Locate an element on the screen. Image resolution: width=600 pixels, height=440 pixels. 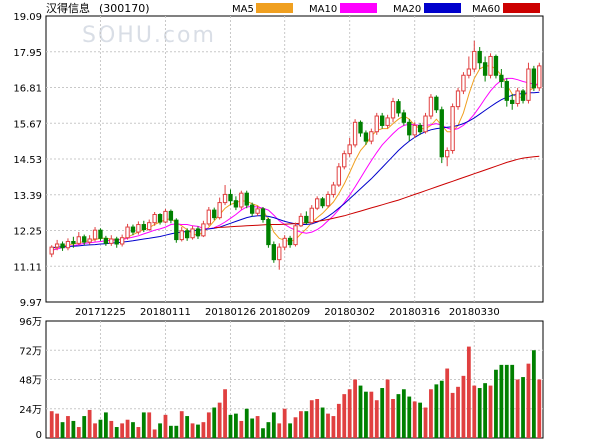
date-tick-label: 20171225 is located at coordinates (100, 312).